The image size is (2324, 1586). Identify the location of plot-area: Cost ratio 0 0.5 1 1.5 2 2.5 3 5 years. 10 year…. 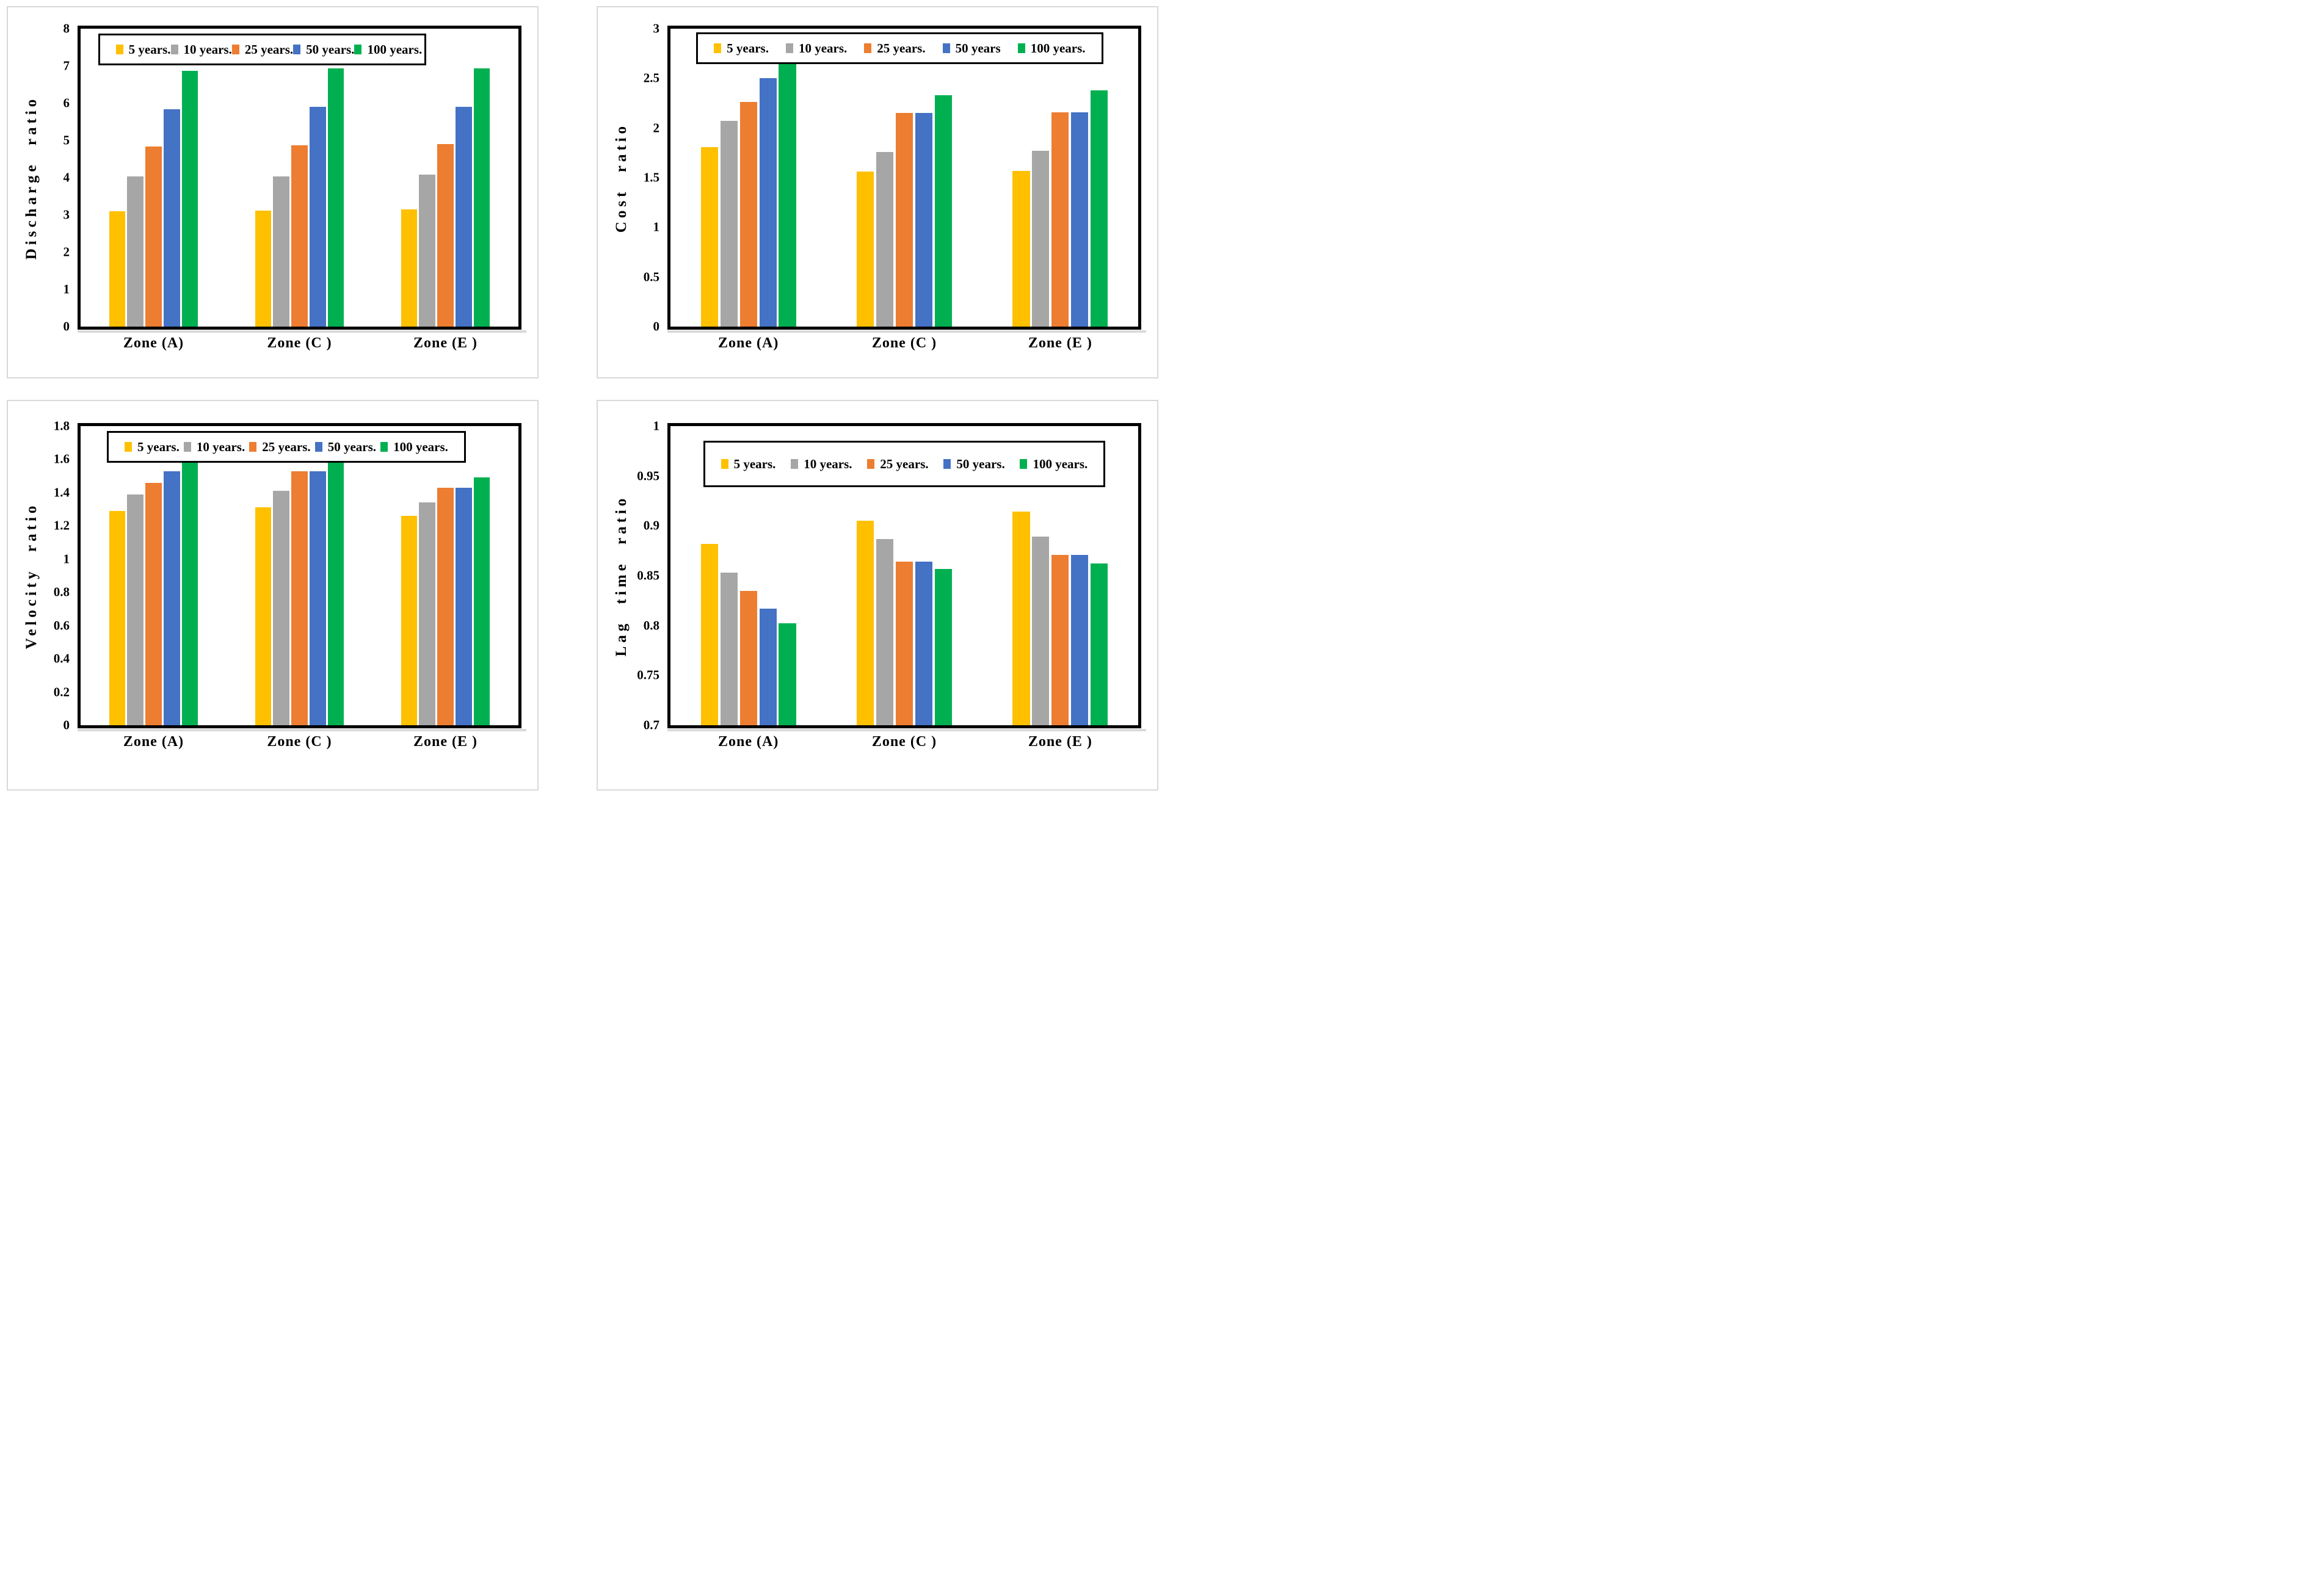
(879, 187).